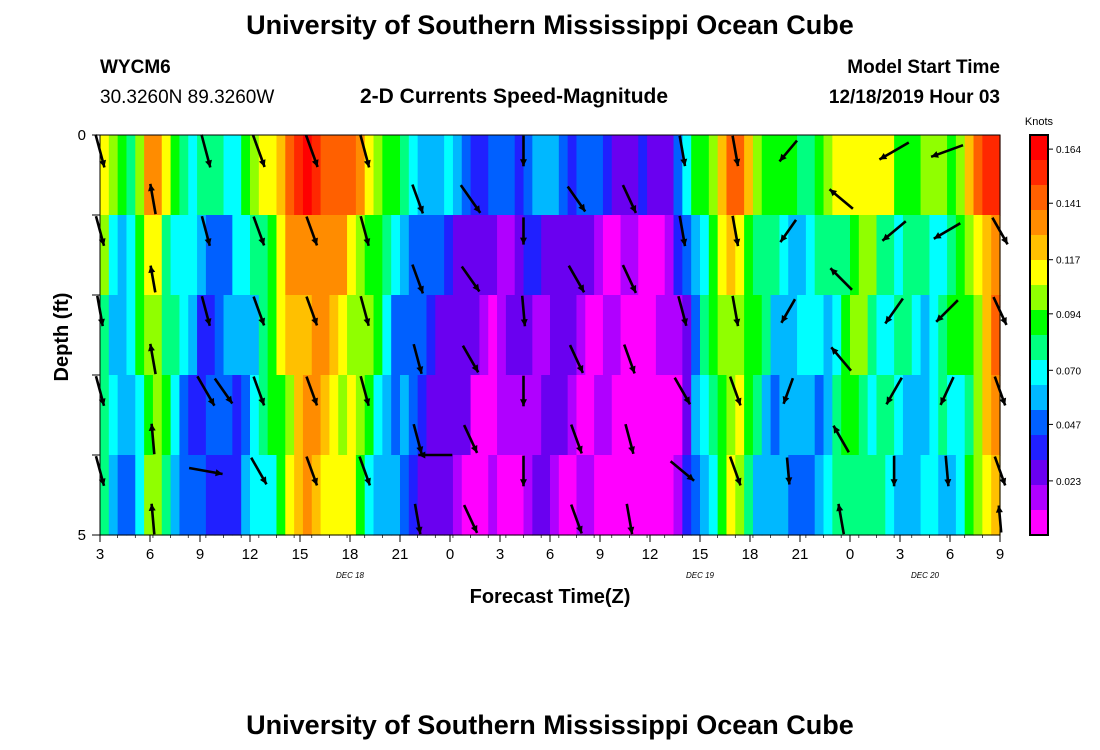 This screenshot has height=750, width=1100. I want to click on x-tick-label: 12, so click(250, 554).